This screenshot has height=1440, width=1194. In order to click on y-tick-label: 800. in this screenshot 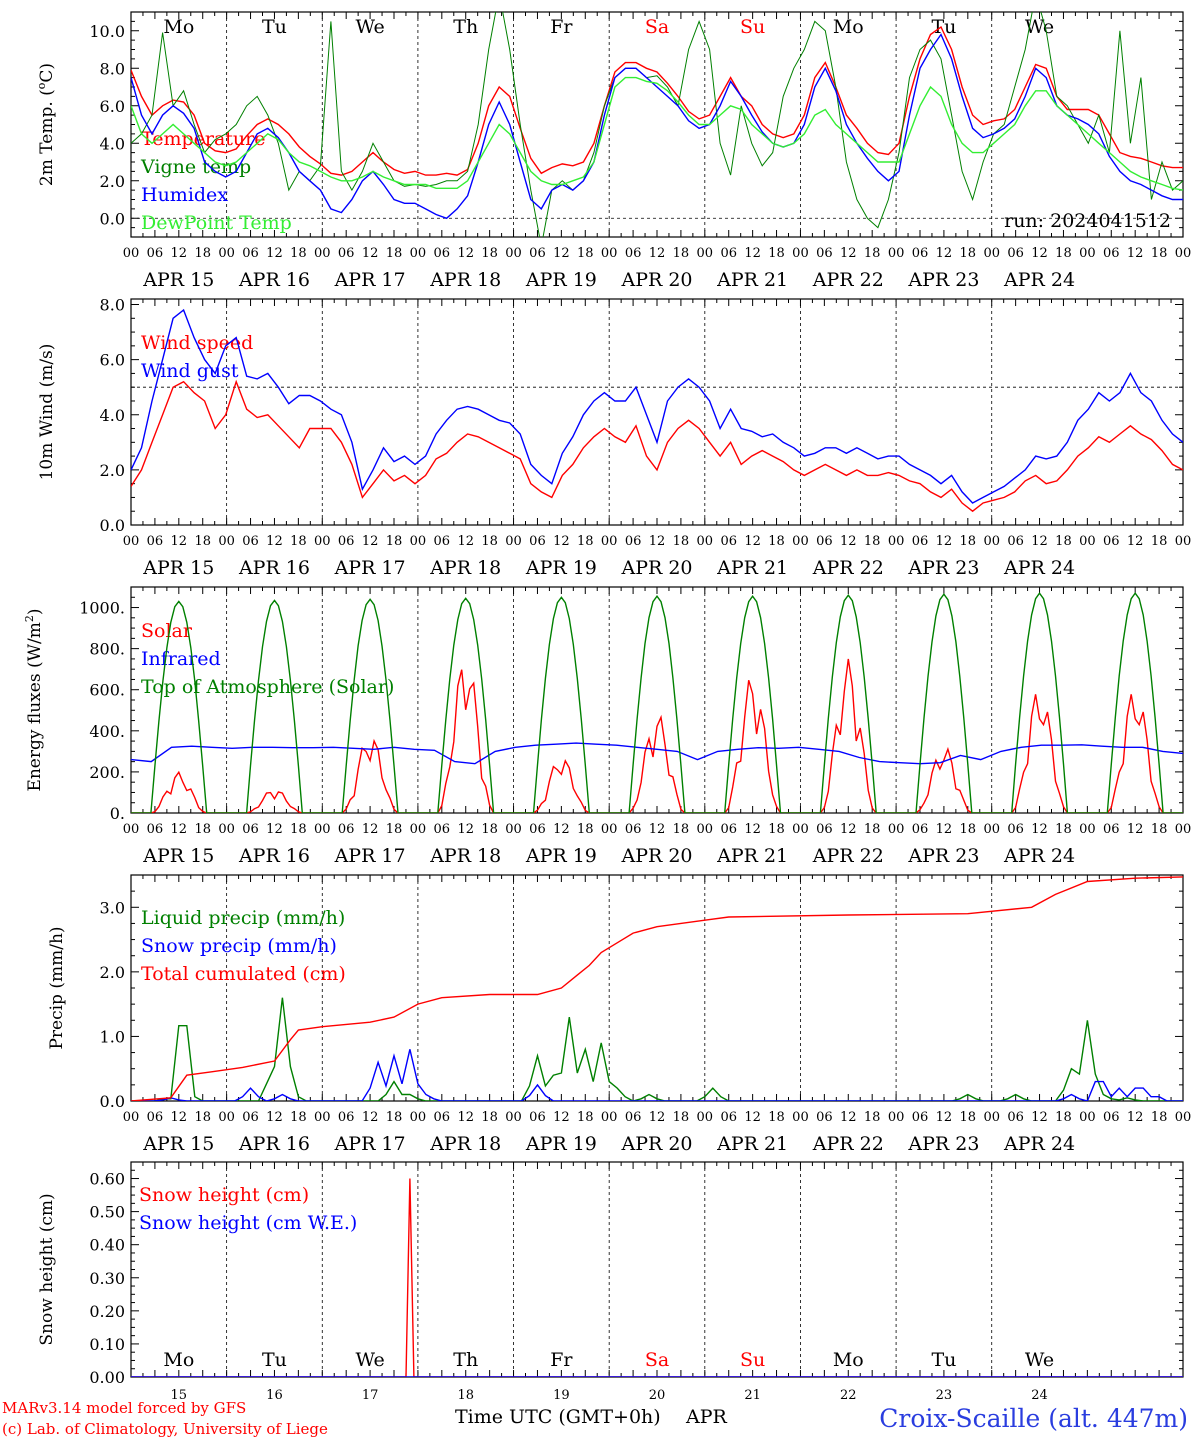, I will do `click(107, 649)`.